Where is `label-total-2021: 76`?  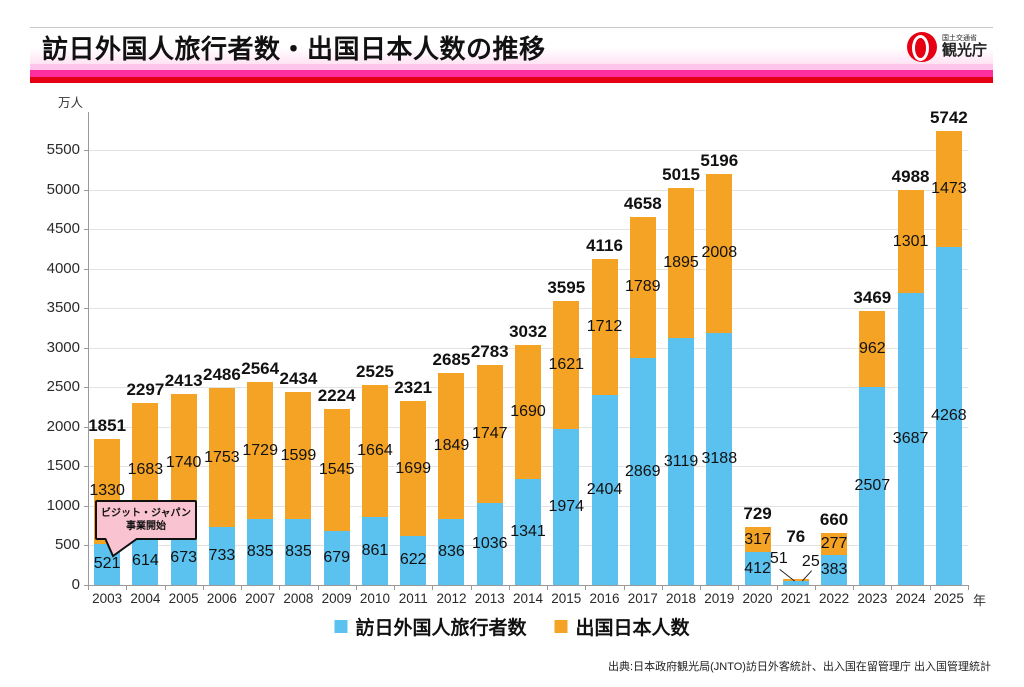
label-total-2021: 76 is located at coordinates (796, 536).